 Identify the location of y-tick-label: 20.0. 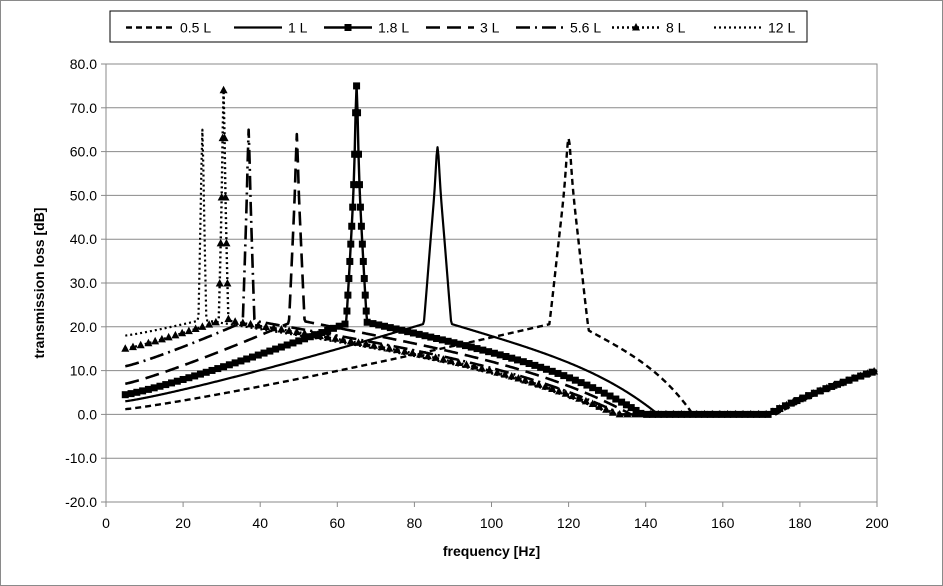
(83, 327).